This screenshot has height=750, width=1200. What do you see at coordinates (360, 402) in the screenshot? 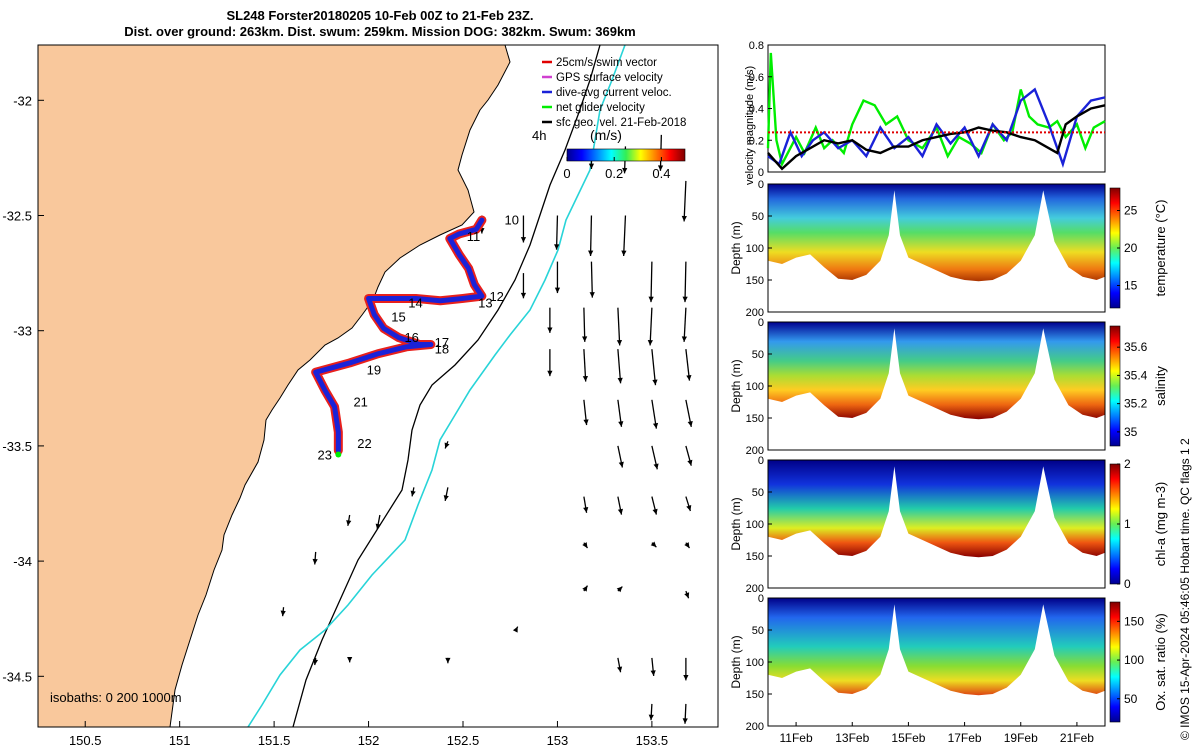
I see `day-label: 21` at bounding box center [360, 402].